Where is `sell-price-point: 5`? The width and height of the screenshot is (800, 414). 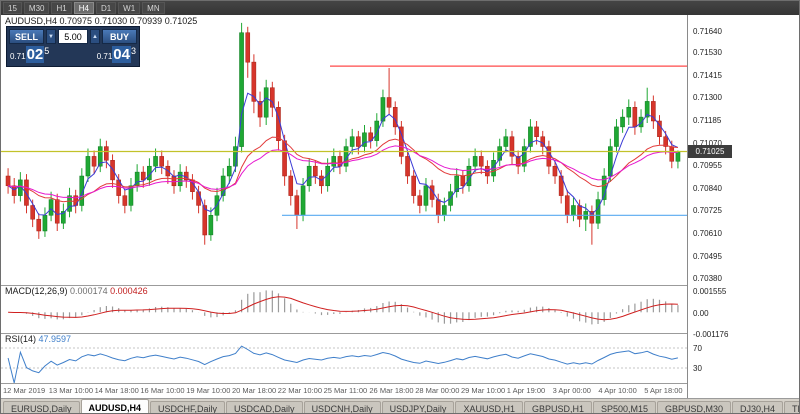 sell-price-point: 5 is located at coordinates (47, 51).